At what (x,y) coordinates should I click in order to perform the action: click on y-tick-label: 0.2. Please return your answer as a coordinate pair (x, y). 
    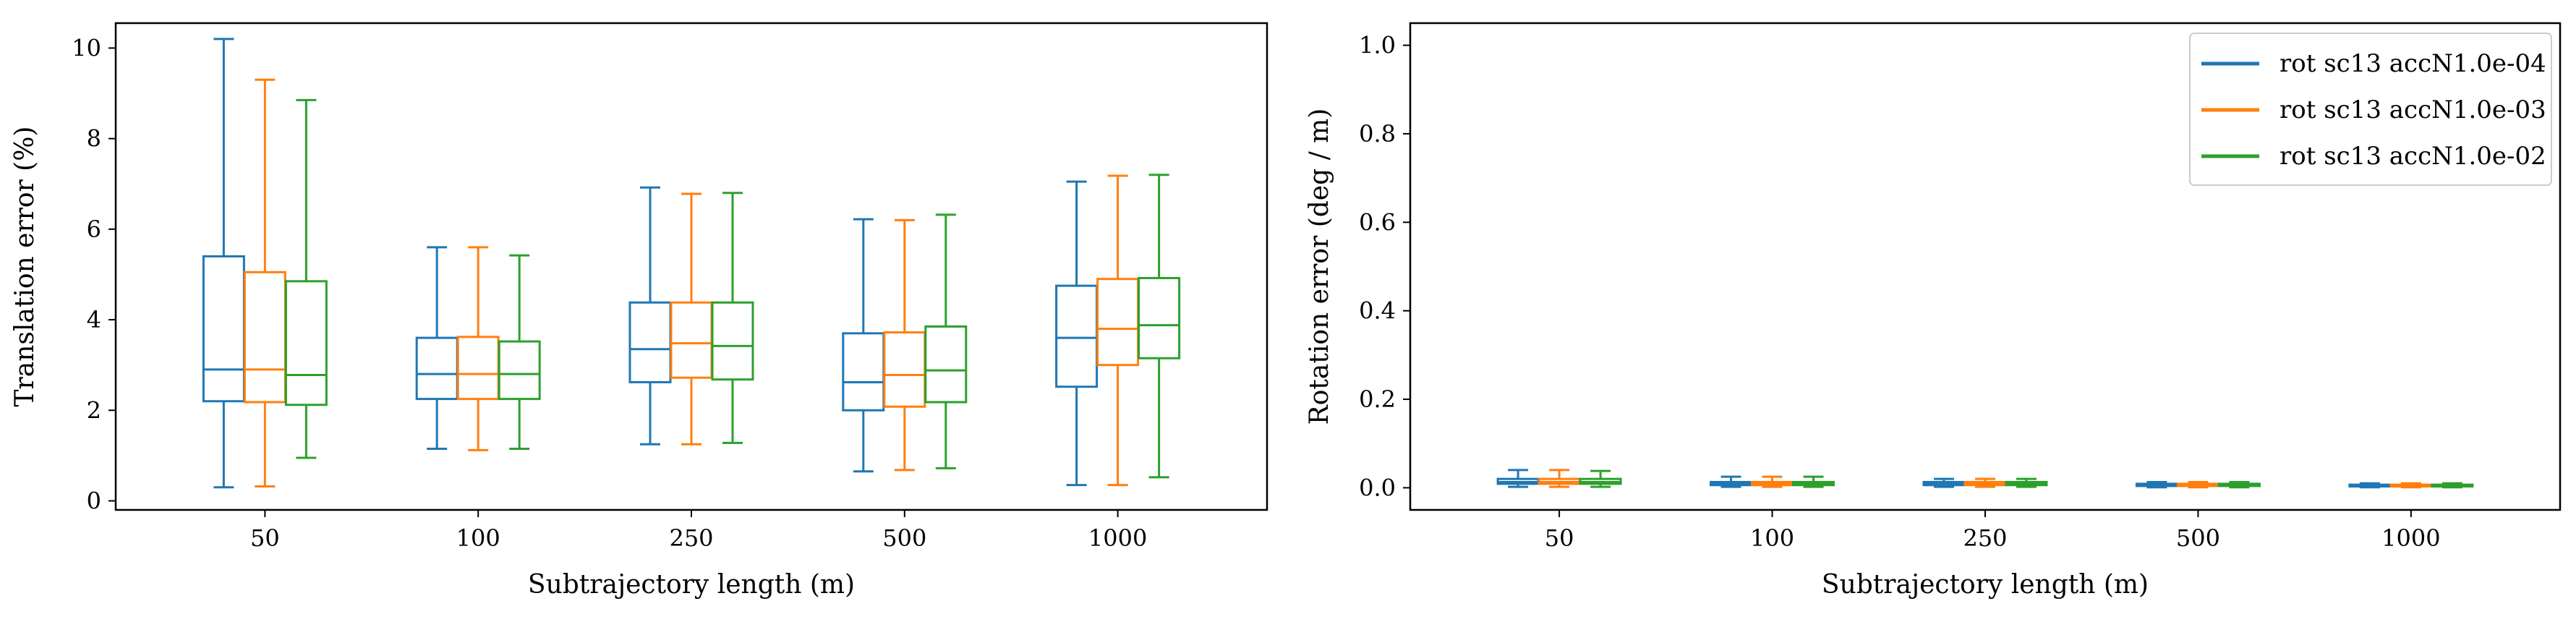
    Looking at the image, I should click on (1377, 399).